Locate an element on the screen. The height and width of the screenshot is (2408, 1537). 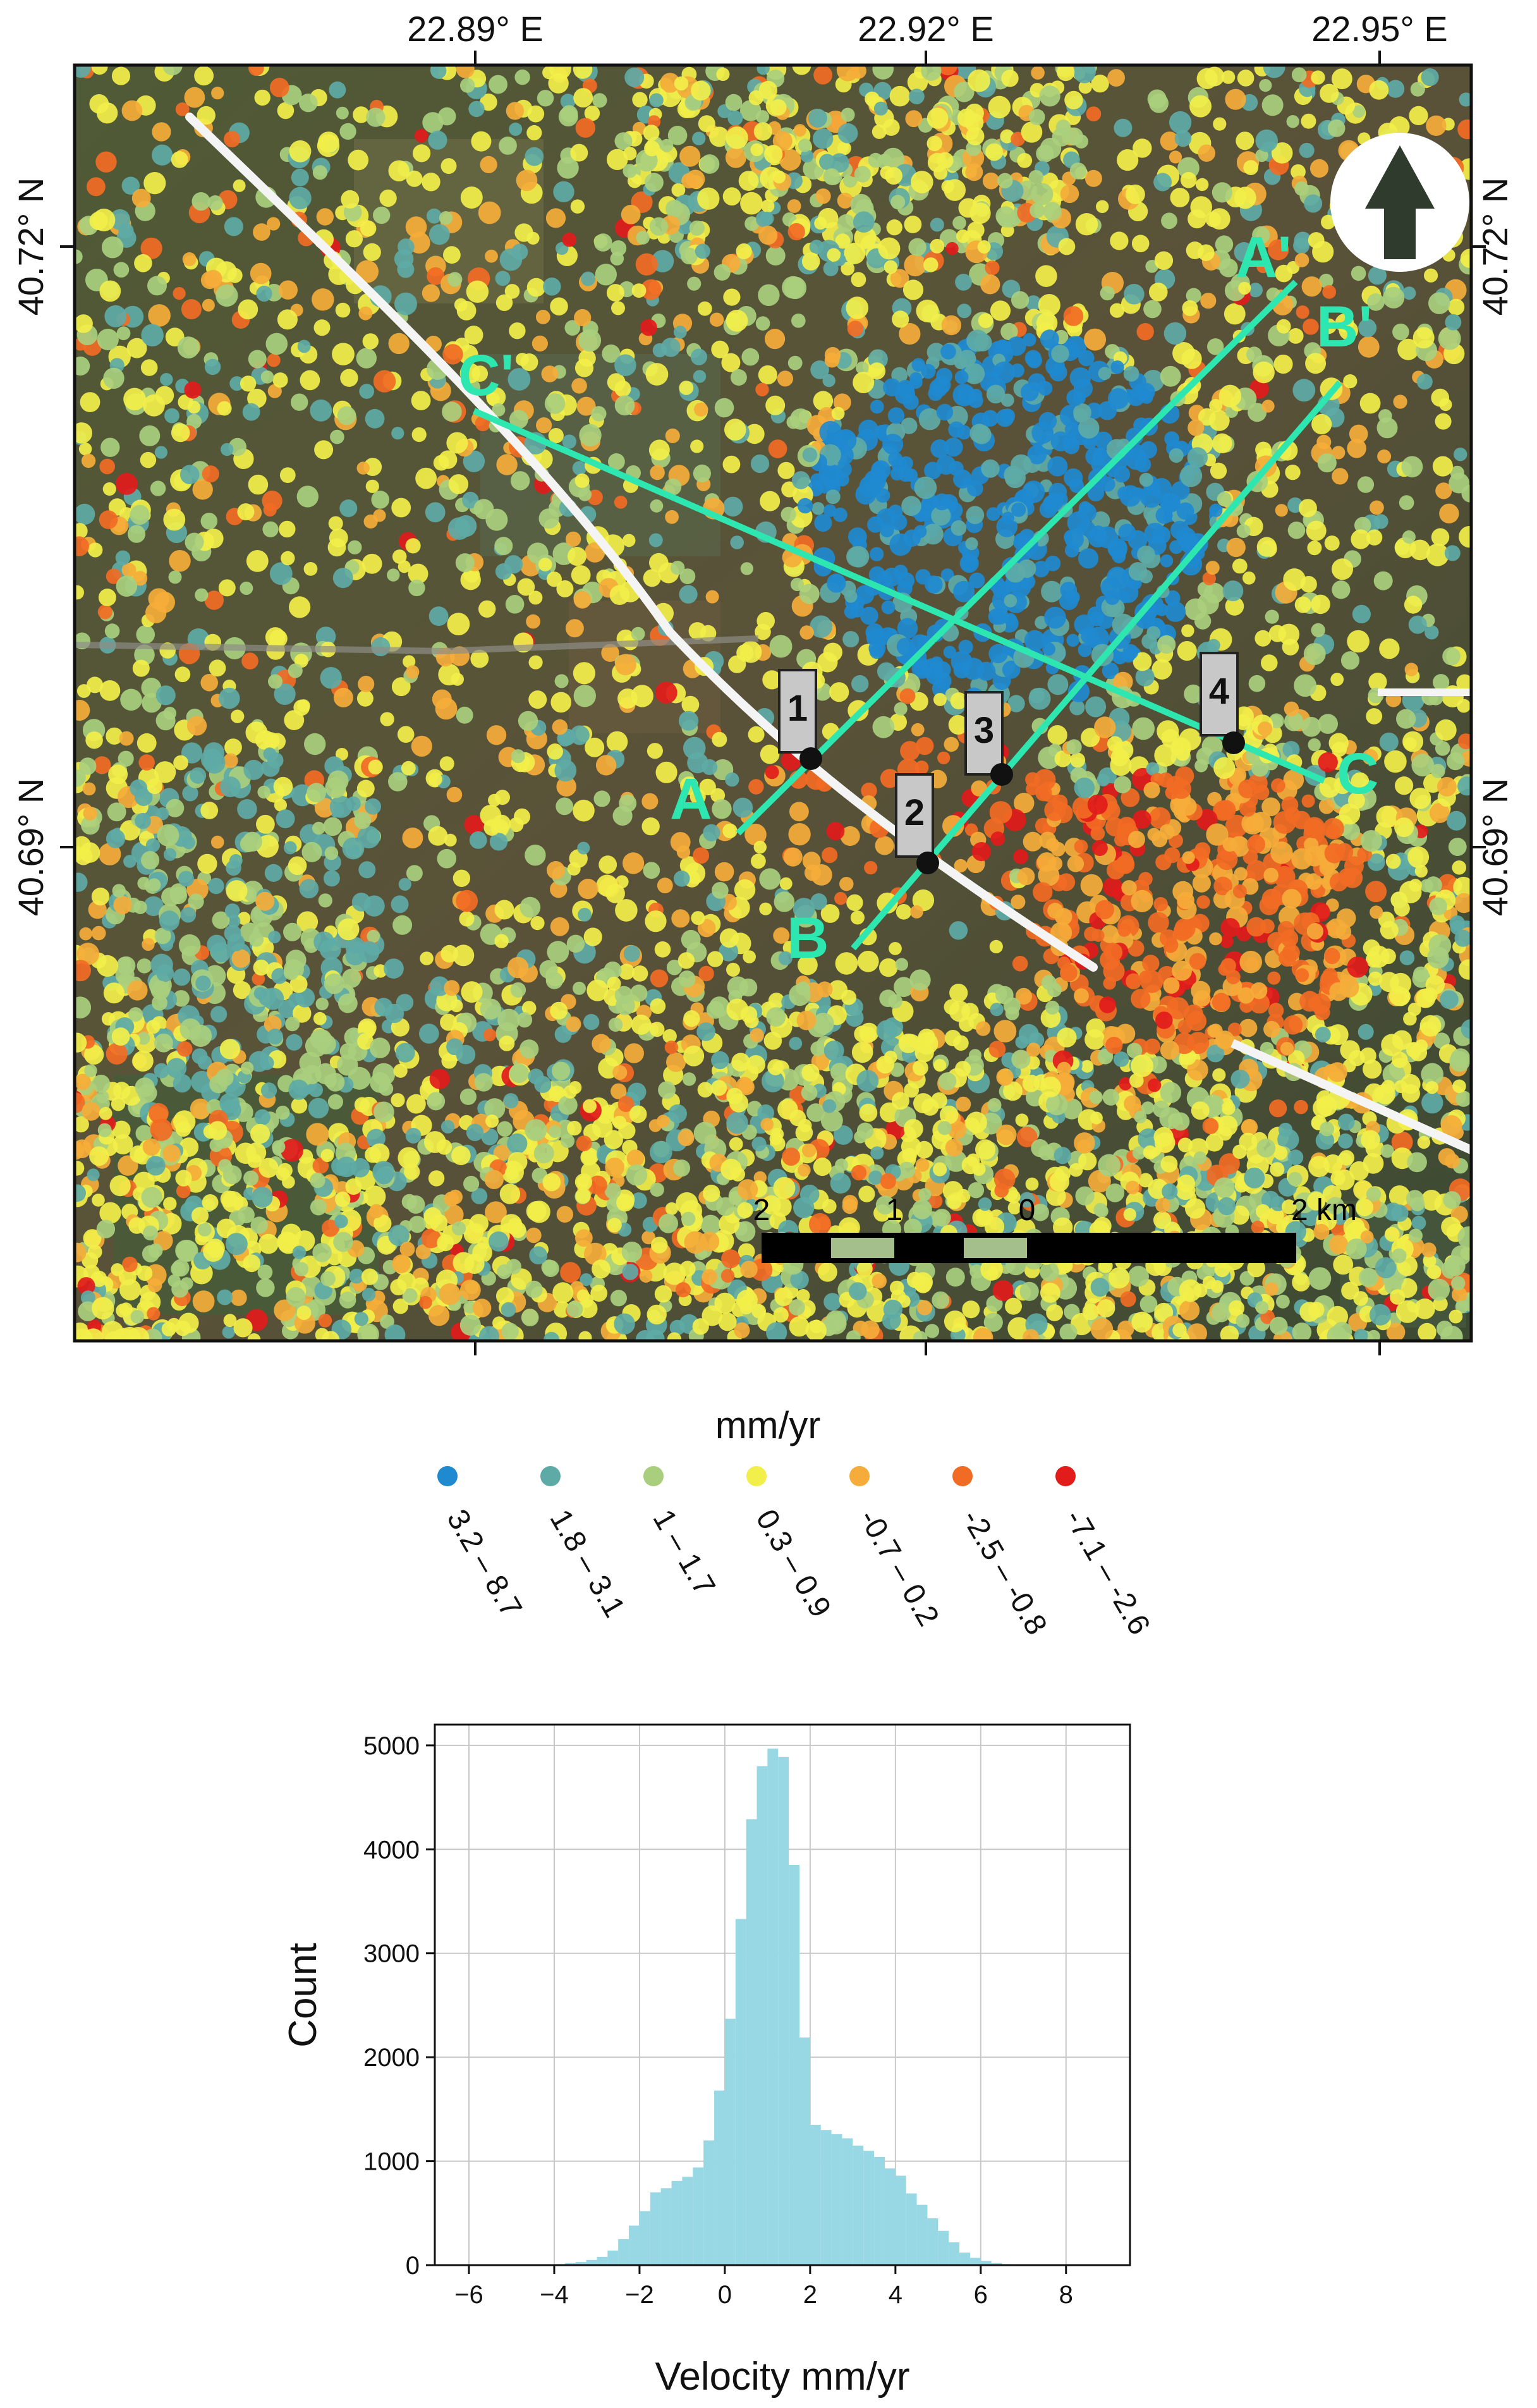
y-tick-label: 4000 is located at coordinates (391, 1850).